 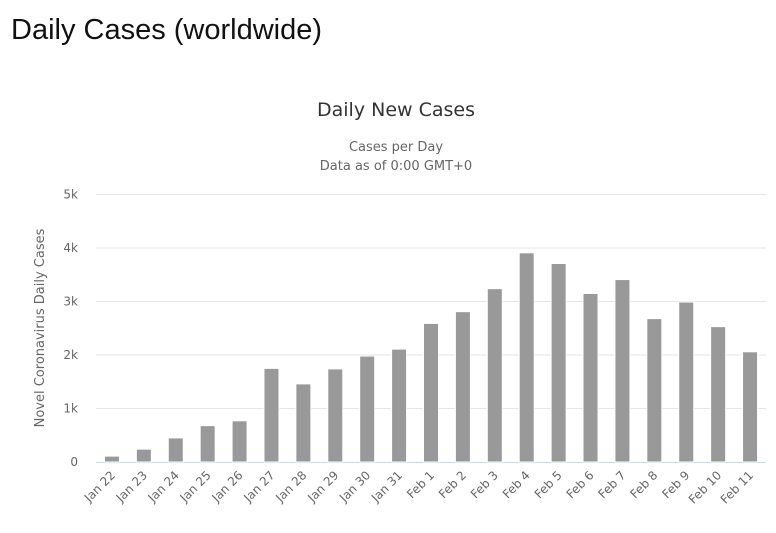 I want to click on x-tick-label: Jan 28, so click(x=290, y=486).